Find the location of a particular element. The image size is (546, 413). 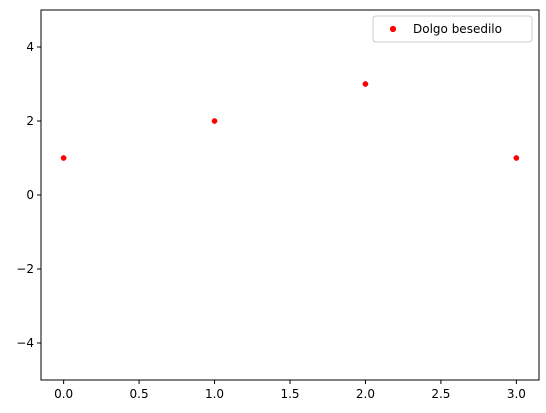

x-tick-label: 1.5 is located at coordinates (289, 394).